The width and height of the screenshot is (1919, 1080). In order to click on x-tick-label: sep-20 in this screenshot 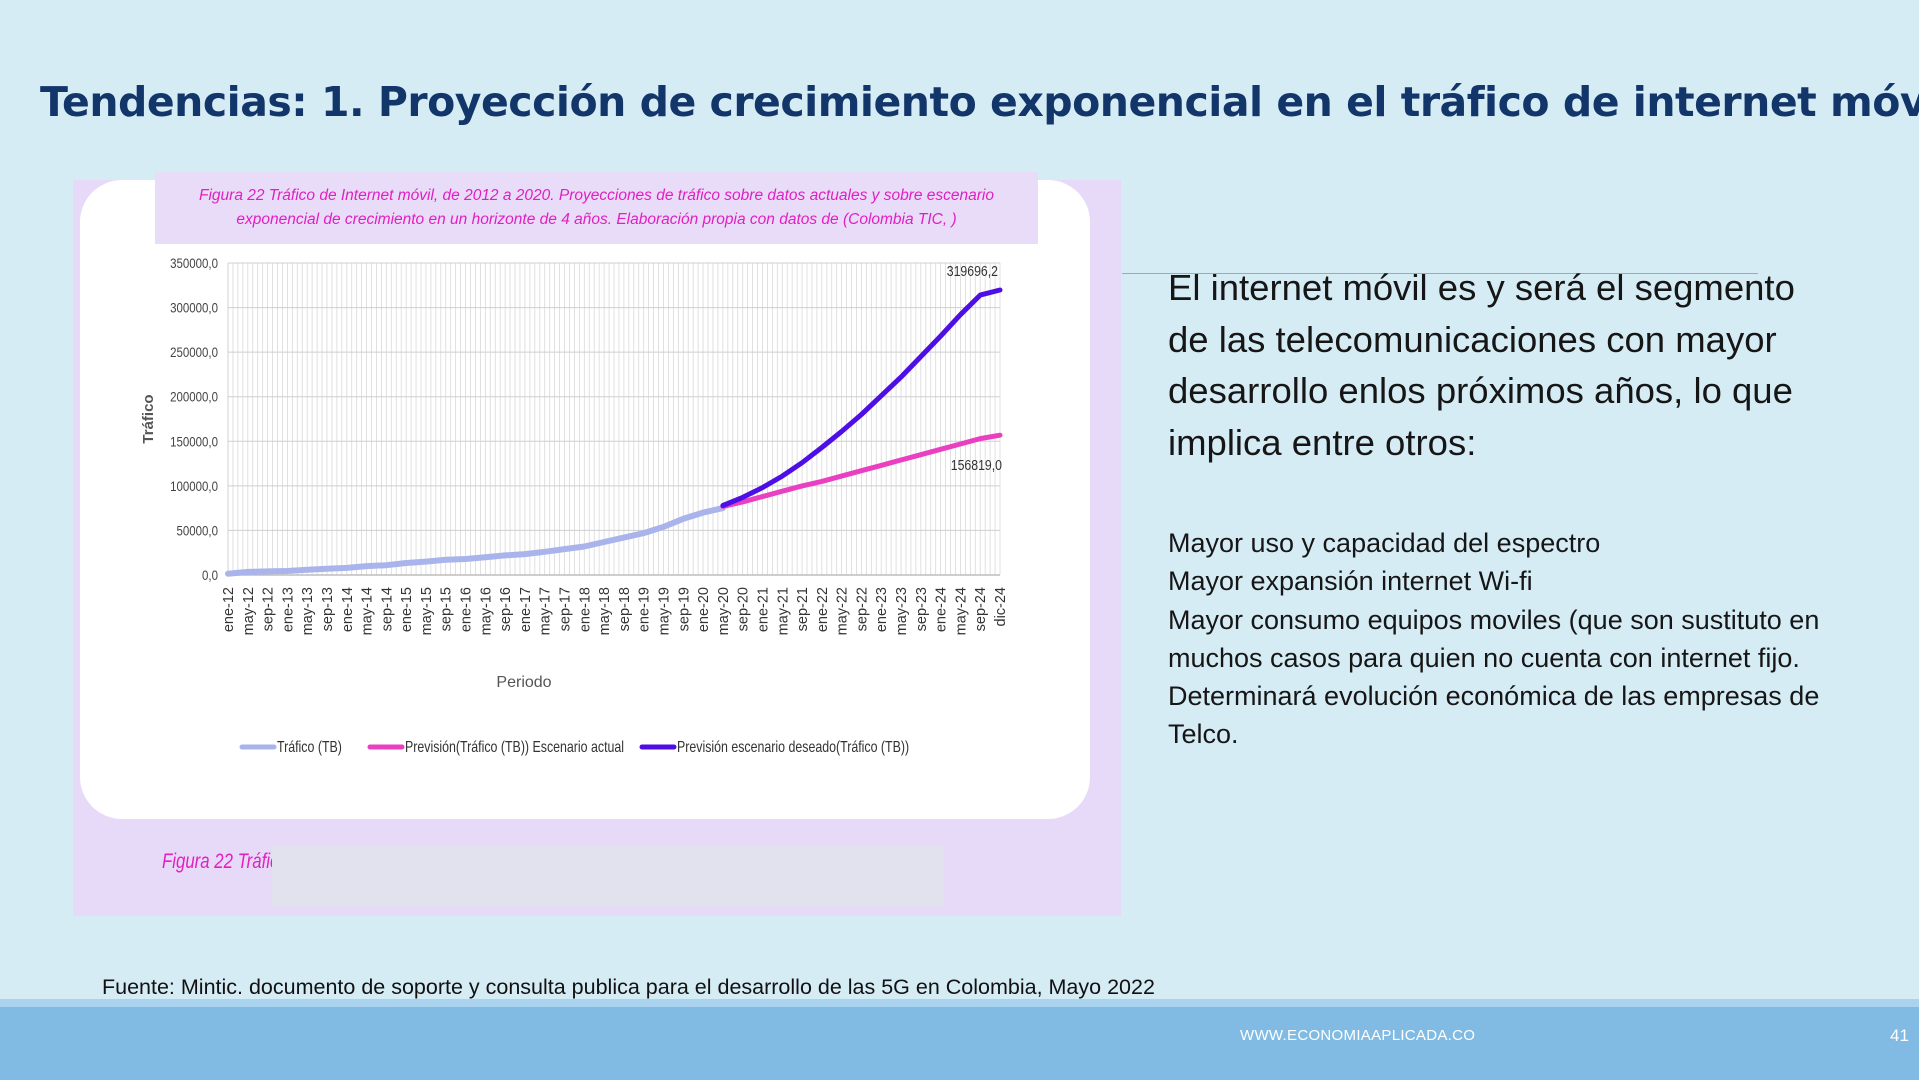, I will do `click(744, 609)`.